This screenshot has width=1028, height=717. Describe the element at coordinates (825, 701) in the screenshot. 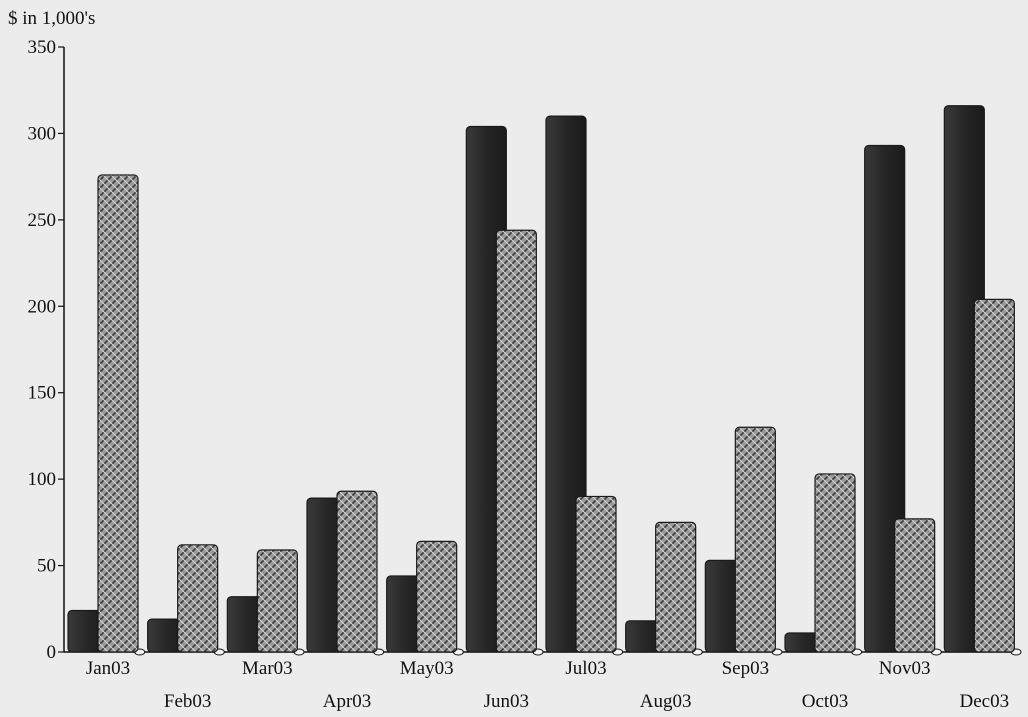

I see `x-tick-label-Oct03: Oct03` at that location.